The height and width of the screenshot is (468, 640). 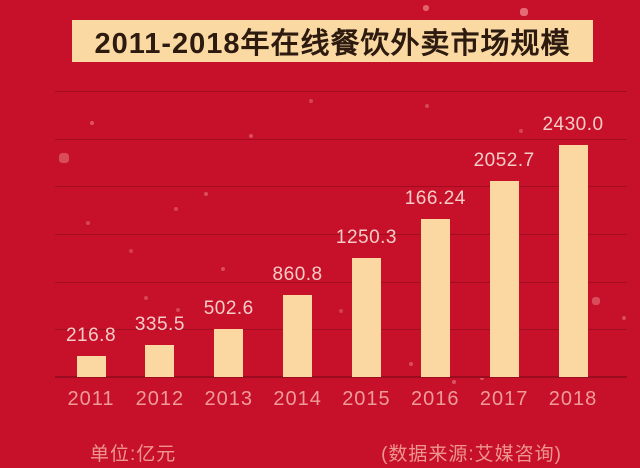 I want to click on chart-title-box: 2011-2018年在线餐饮外卖市场规模, so click(x=332, y=41).